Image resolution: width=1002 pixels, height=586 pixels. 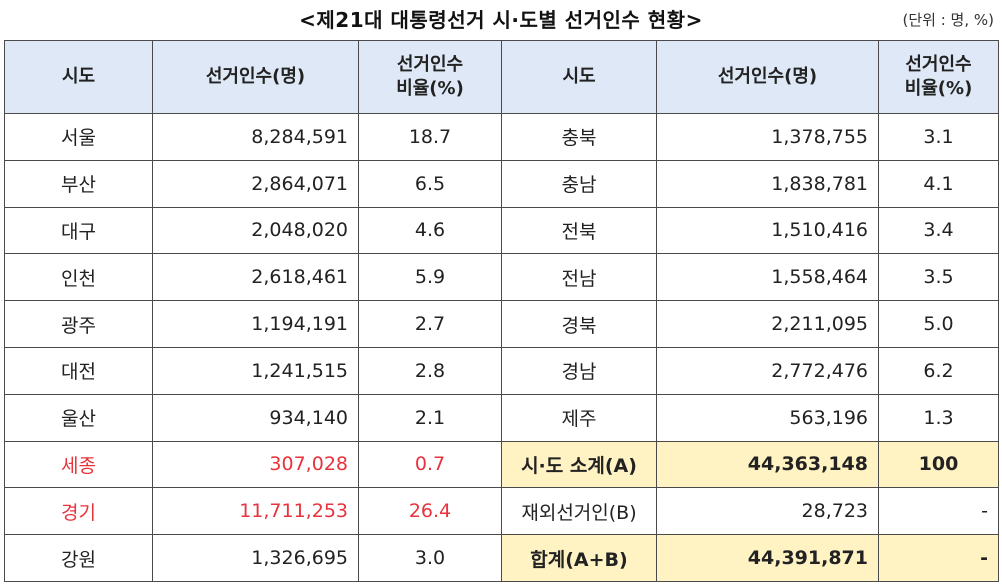 What do you see at coordinates (938, 183) in the screenshot?
I see `ratio-cell: 4.1` at bounding box center [938, 183].